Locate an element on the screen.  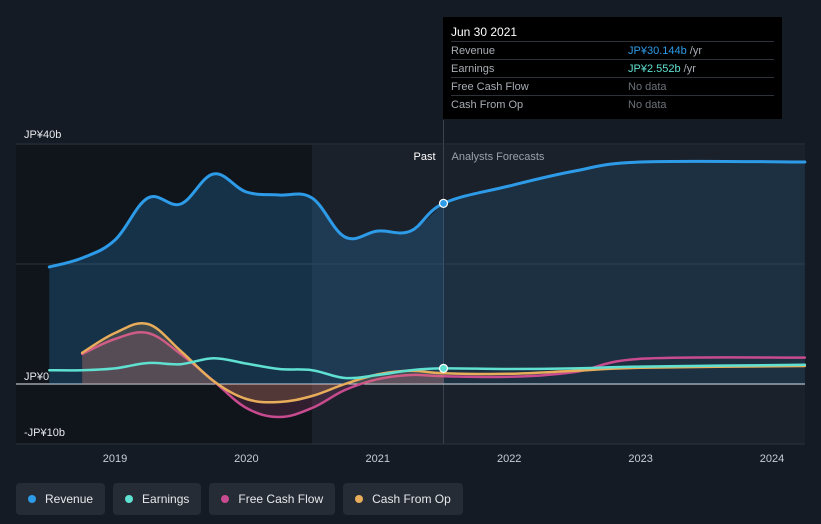
revenue-dot-icon is located at coordinates (32, 499).